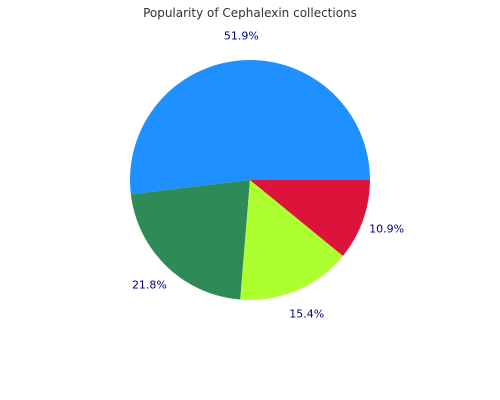 The image size is (500, 400). Describe the element at coordinates (250, 13) in the screenshot. I see `chart-title: Popularity of Cephalexin collections` at that location.